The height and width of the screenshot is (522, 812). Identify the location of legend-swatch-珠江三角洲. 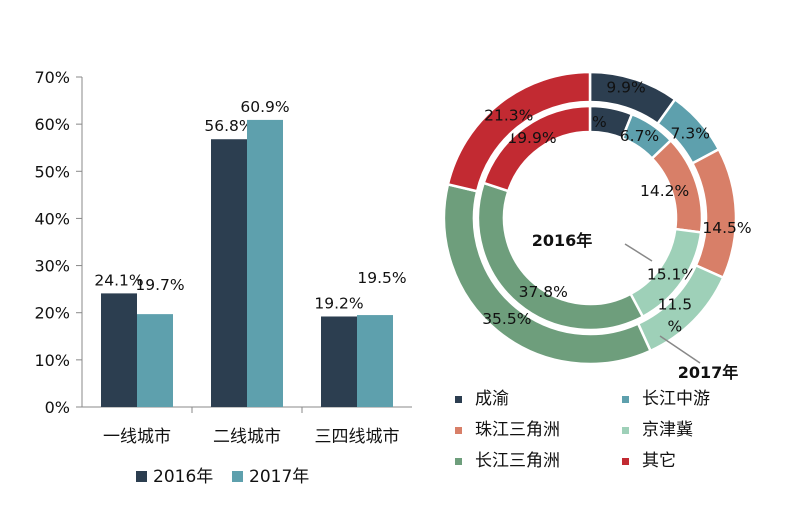
(458, 430).